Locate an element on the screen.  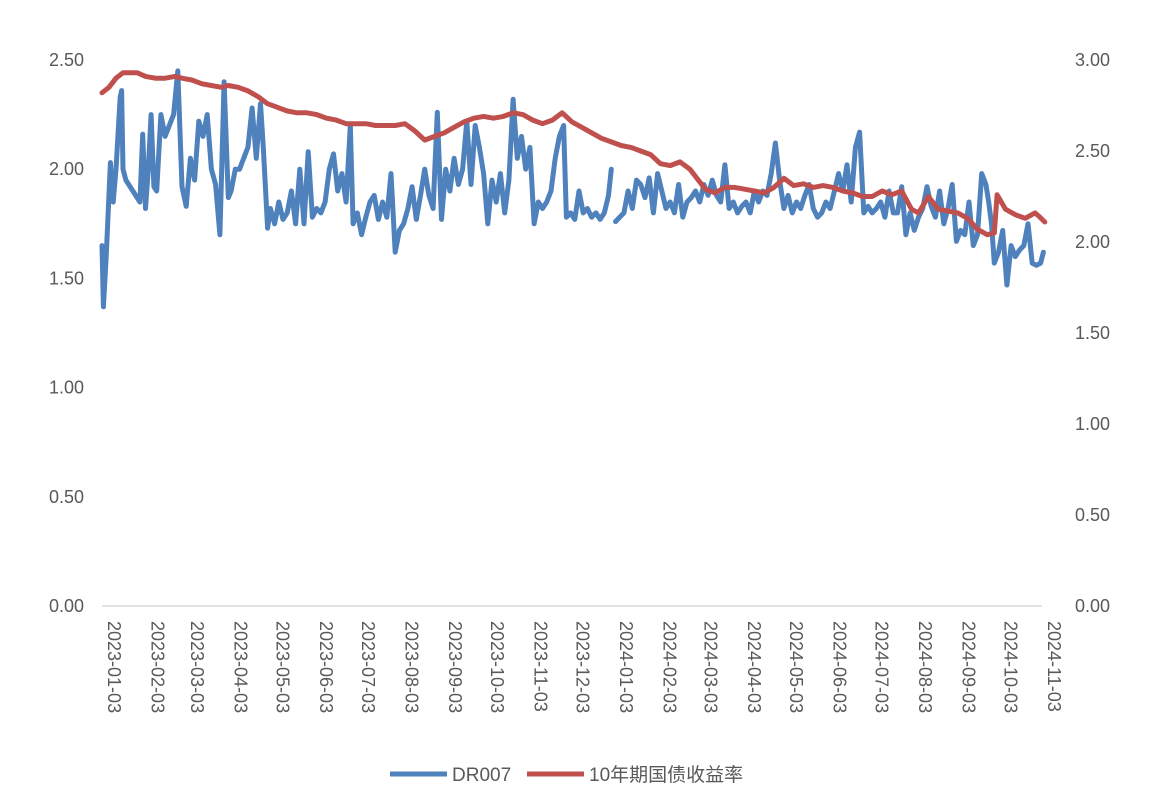
right-y-tick-label: 3.00 is located at coordinates (1092, 60).